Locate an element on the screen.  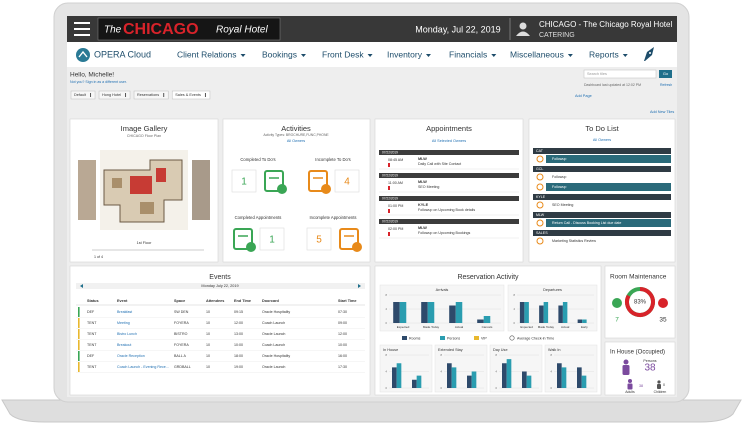
last-updated: Dashboard last updated at 12:02 PM is located at coordinates (612, 85).